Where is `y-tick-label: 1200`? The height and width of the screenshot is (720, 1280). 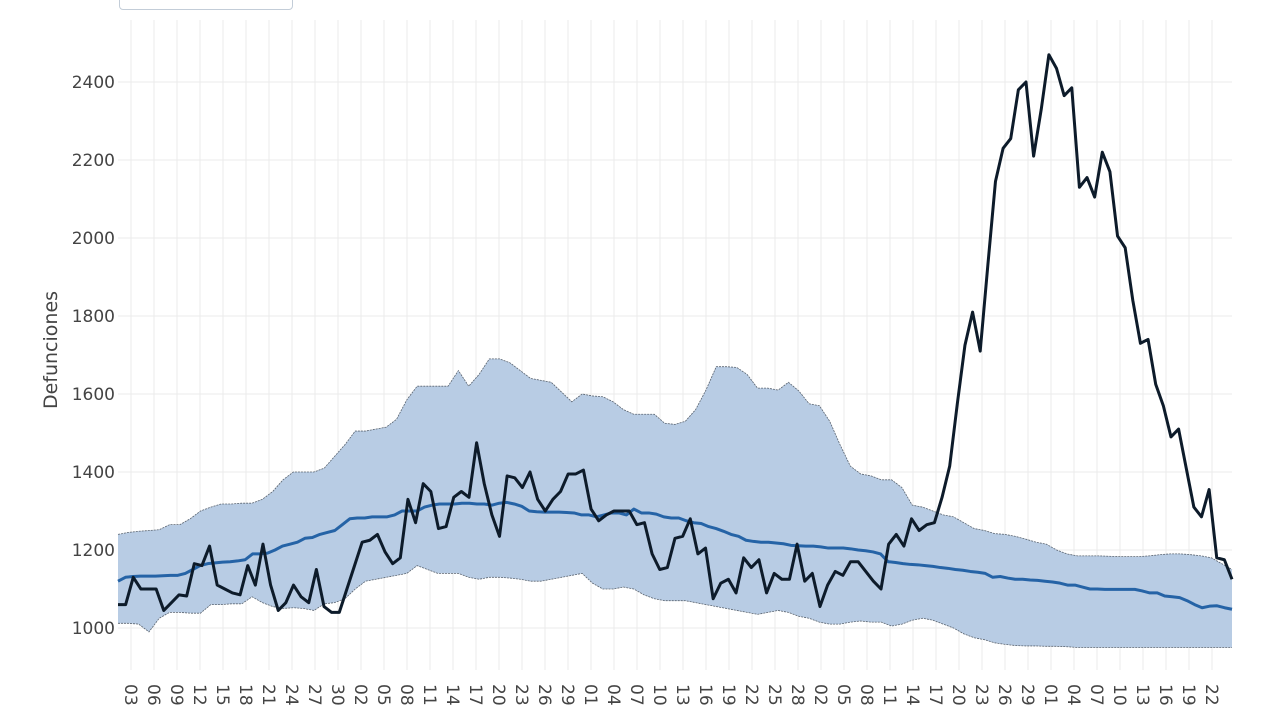
y-tick-label: 1200 is located at coordinates (93, 551).